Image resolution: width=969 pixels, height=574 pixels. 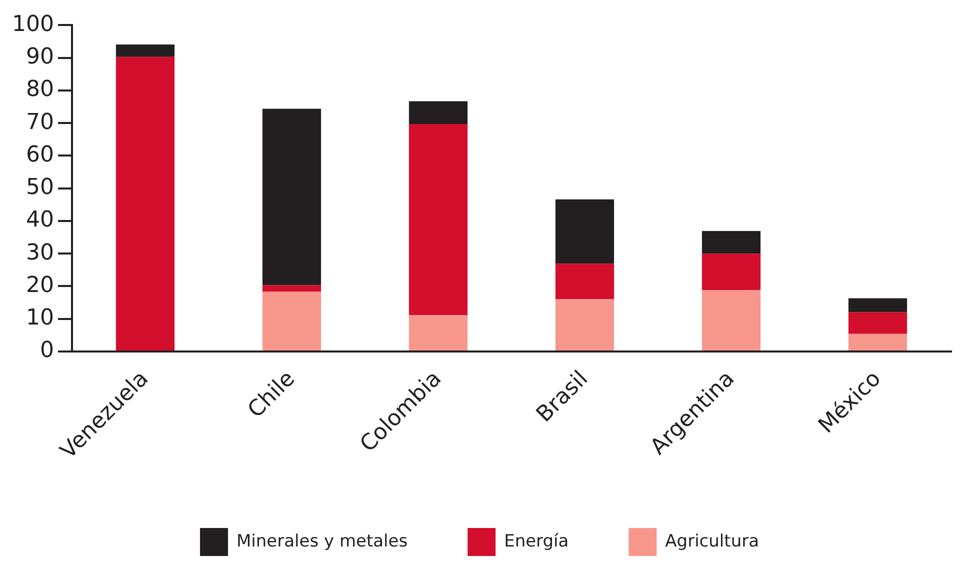 What do you see at coordinates (47, 351) in the screenshot?
I see `y-tick-label: 0` at bounding box center [47, 351].